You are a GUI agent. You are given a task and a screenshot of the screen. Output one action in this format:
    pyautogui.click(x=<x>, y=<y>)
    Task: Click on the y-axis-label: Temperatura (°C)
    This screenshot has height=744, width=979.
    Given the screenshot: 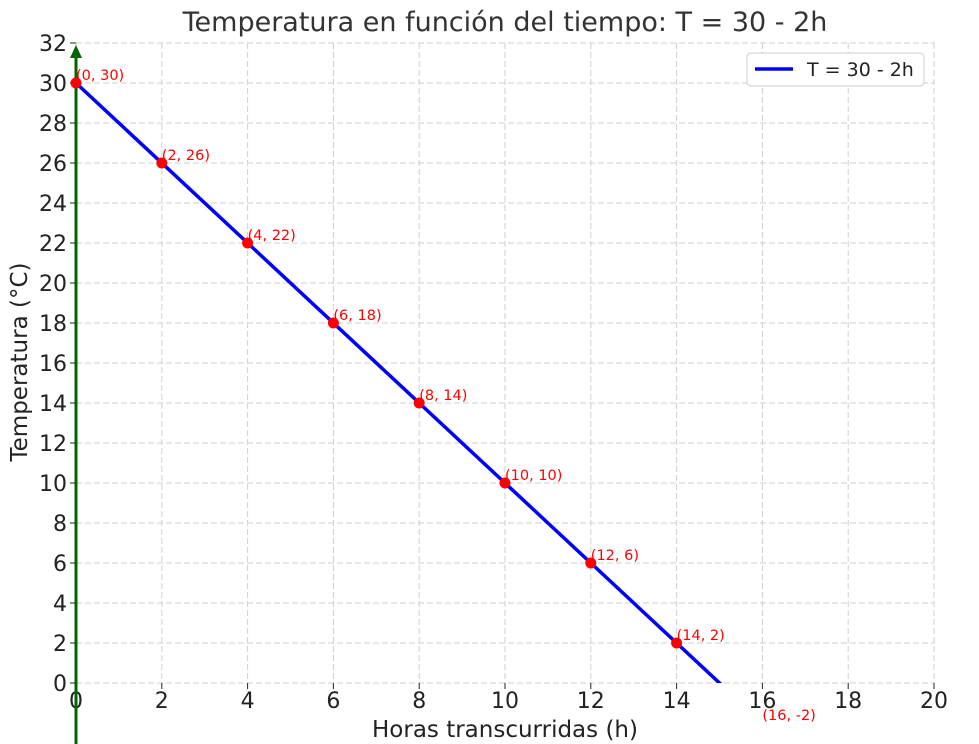 What is the action you would take?
    pyautogui.click(x=20, y=363)
    